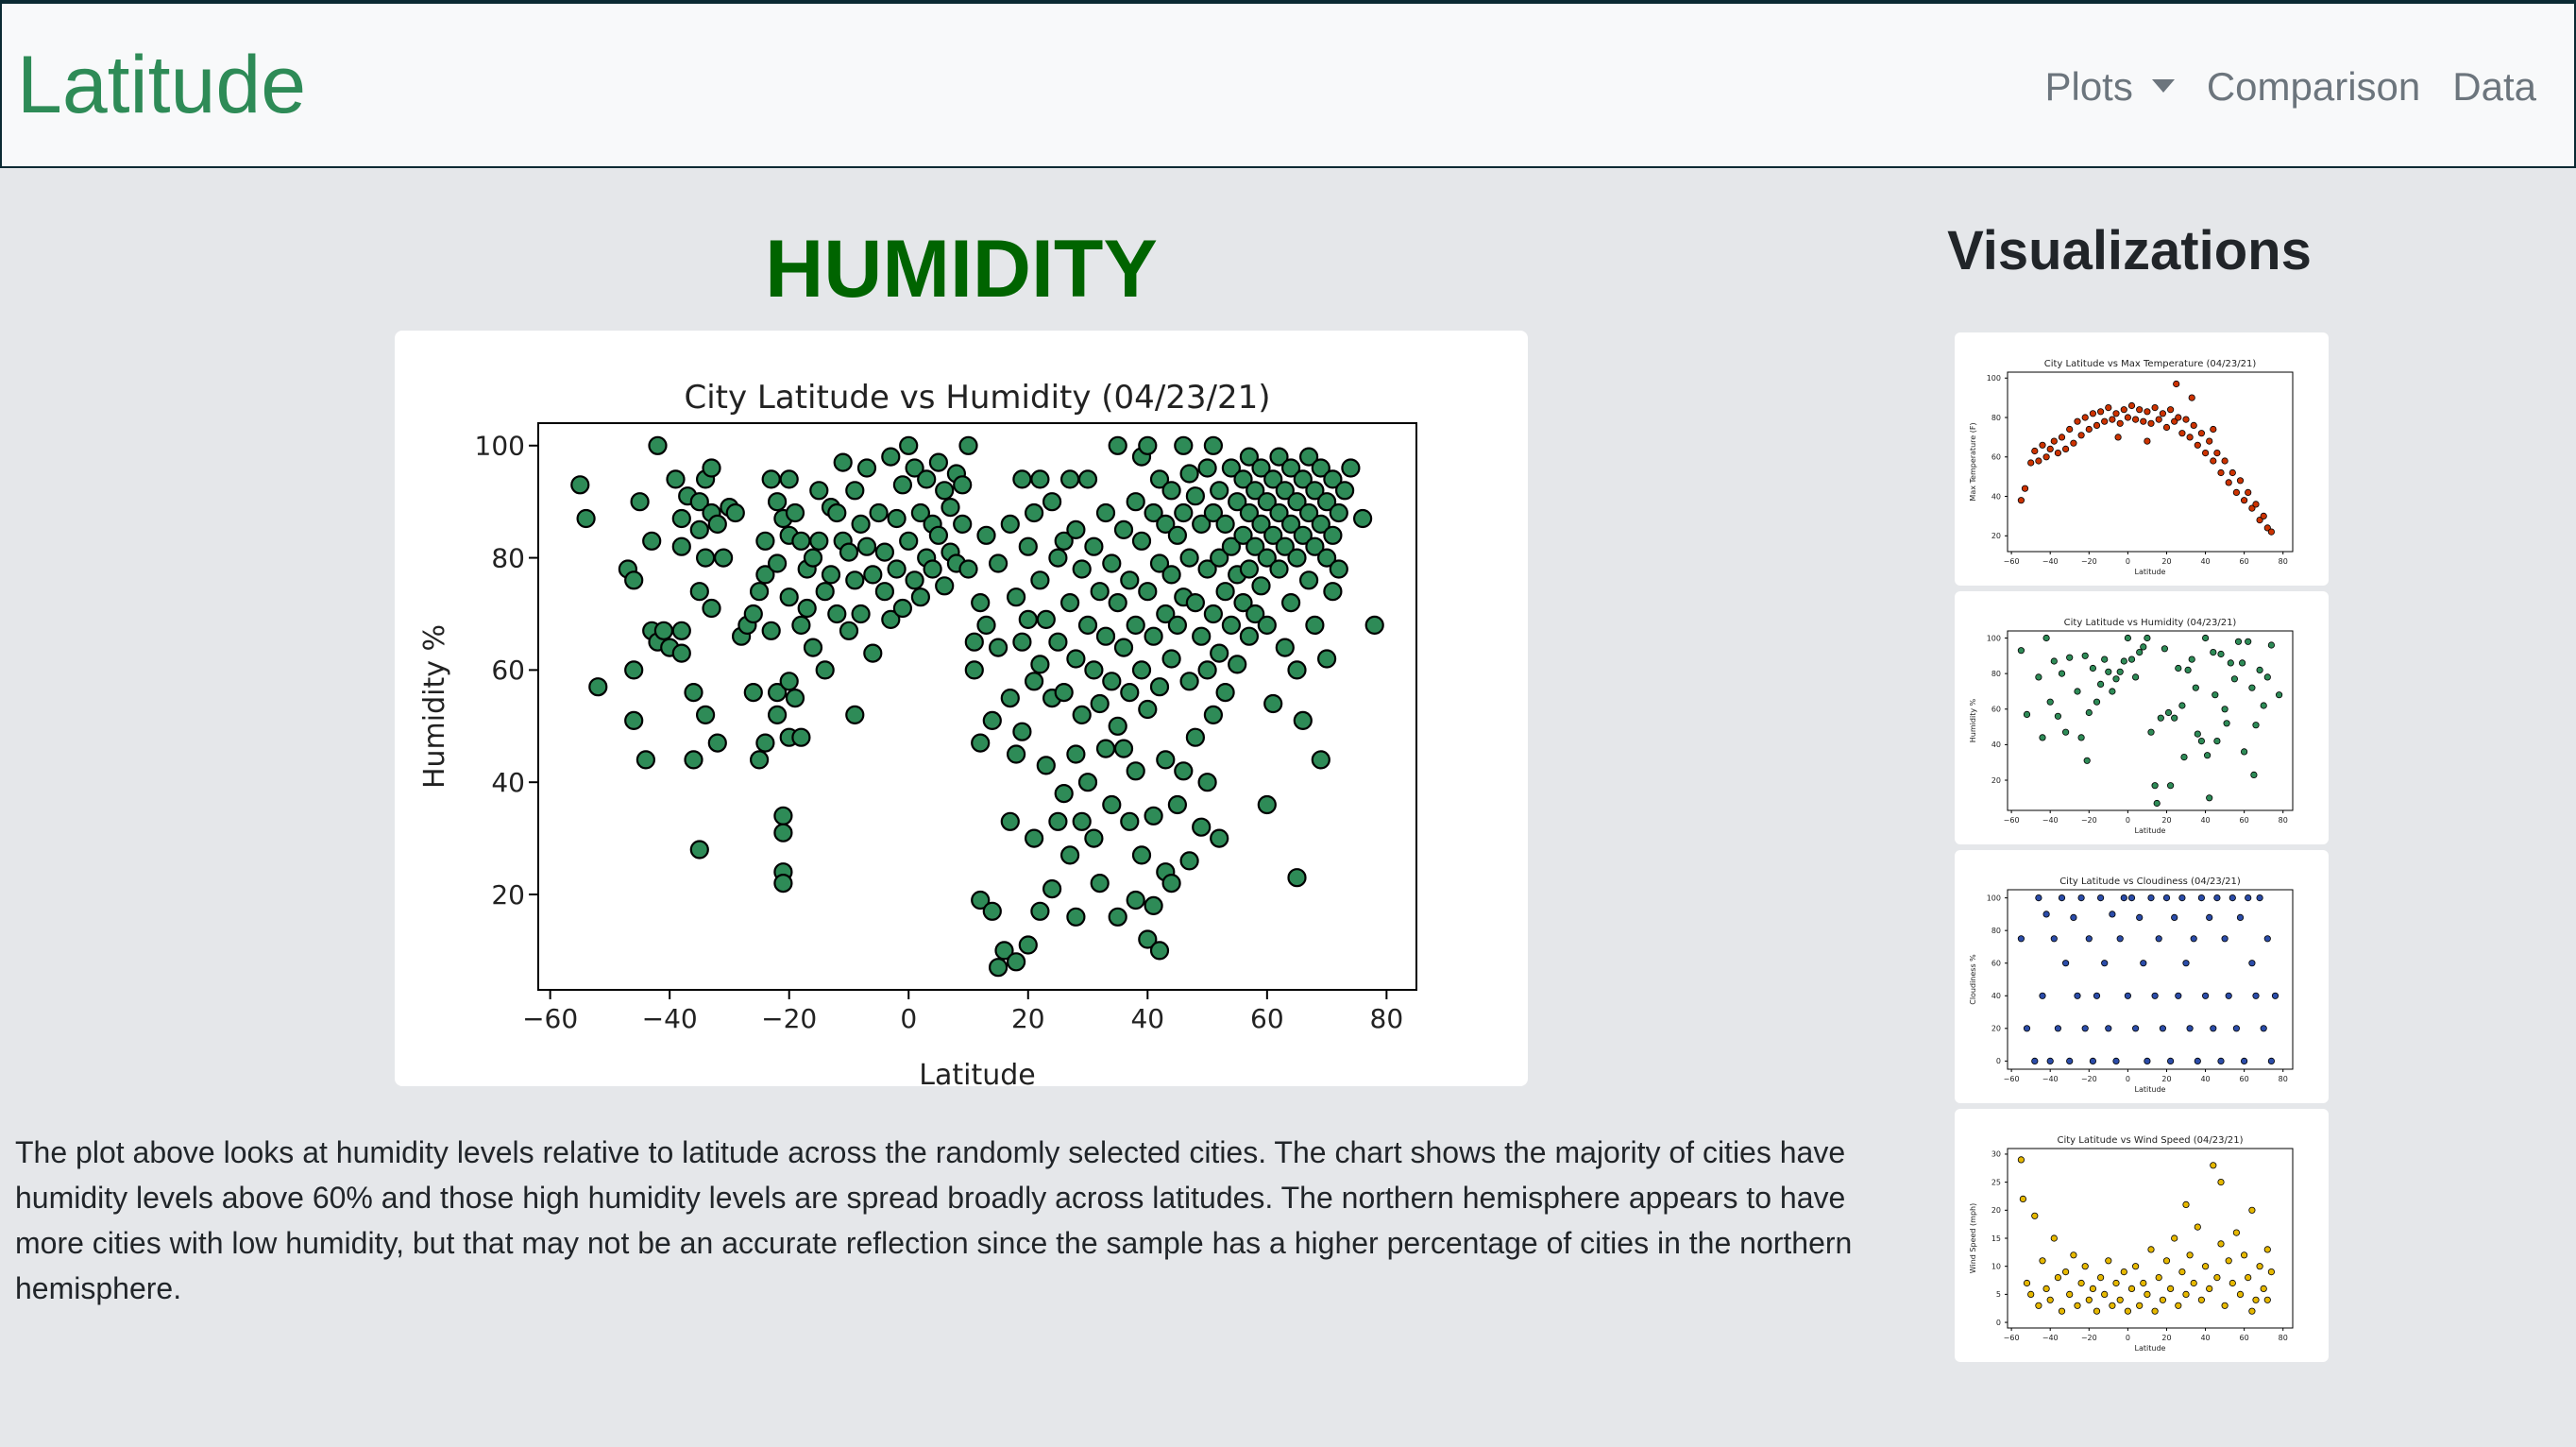 Image resolution: width=2576 pixels, height=1447 pixels. What do you see at coordinates (2150, 980) in the screenshot?
I see `plot-frame` at bounding box center [2150, 980].